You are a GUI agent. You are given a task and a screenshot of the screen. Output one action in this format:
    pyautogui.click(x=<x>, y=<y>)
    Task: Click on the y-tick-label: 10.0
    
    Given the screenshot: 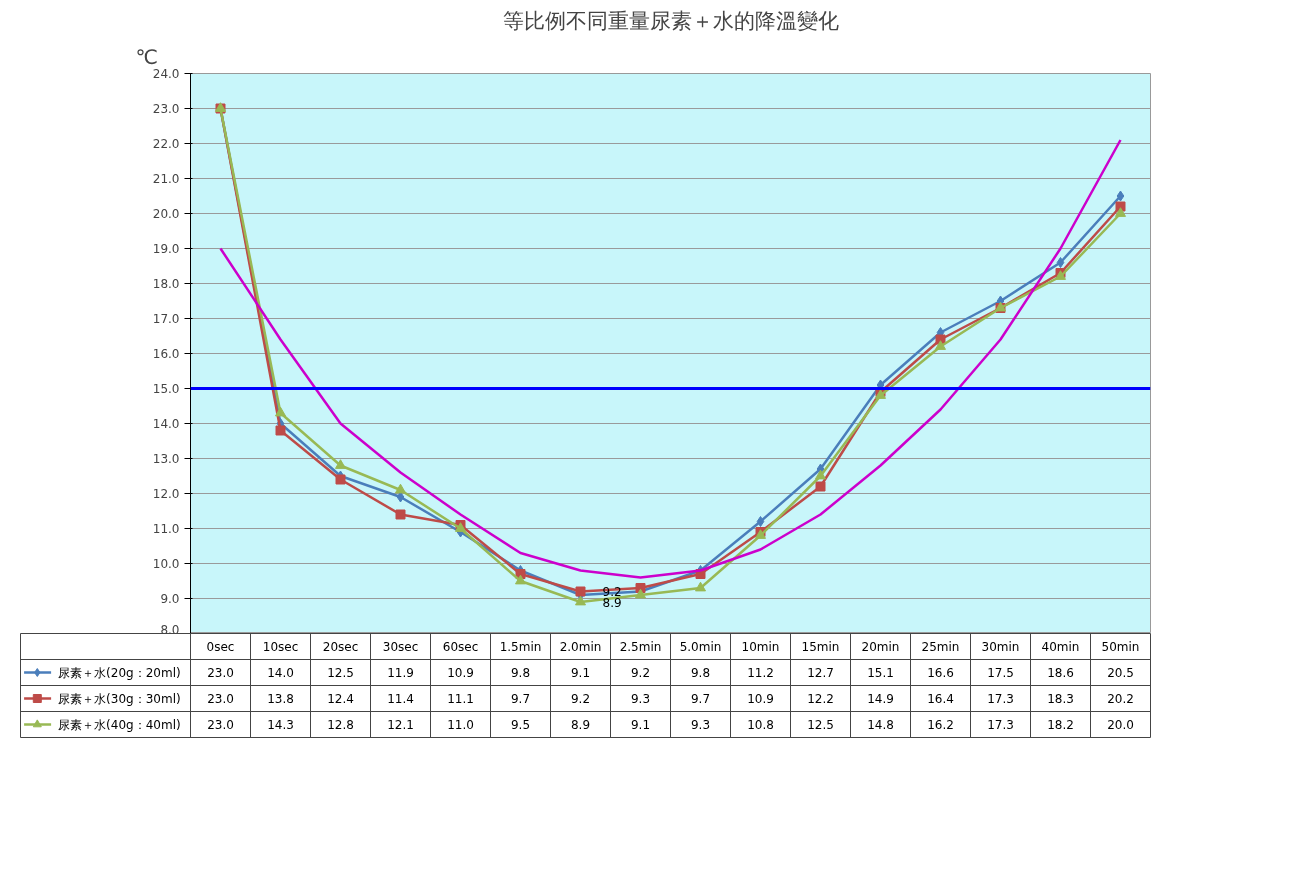 What is the action you would take?
    pyautogui.click(x=166, y=564)
    